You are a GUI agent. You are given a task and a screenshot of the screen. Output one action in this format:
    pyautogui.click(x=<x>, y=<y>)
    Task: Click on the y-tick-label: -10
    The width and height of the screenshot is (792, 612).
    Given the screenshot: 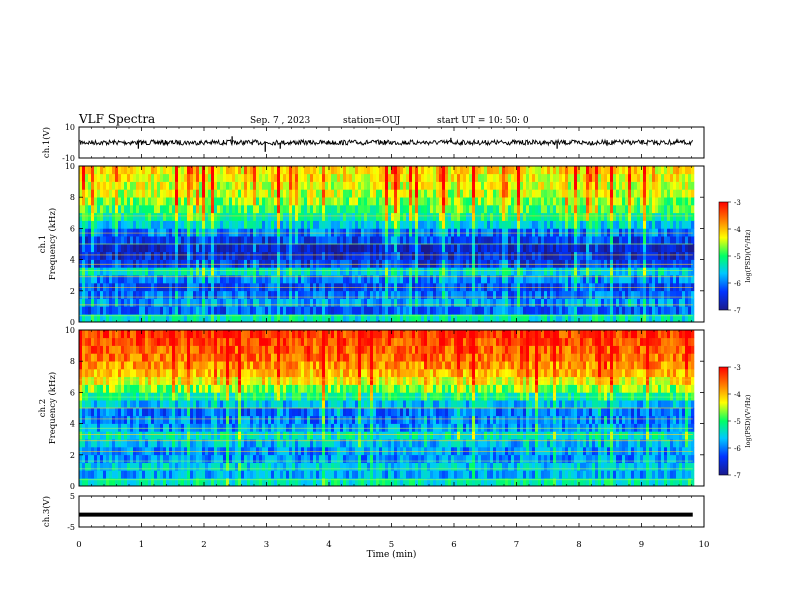 What is the action you would take?
    pyautogui.click(x=68, y=158)
    